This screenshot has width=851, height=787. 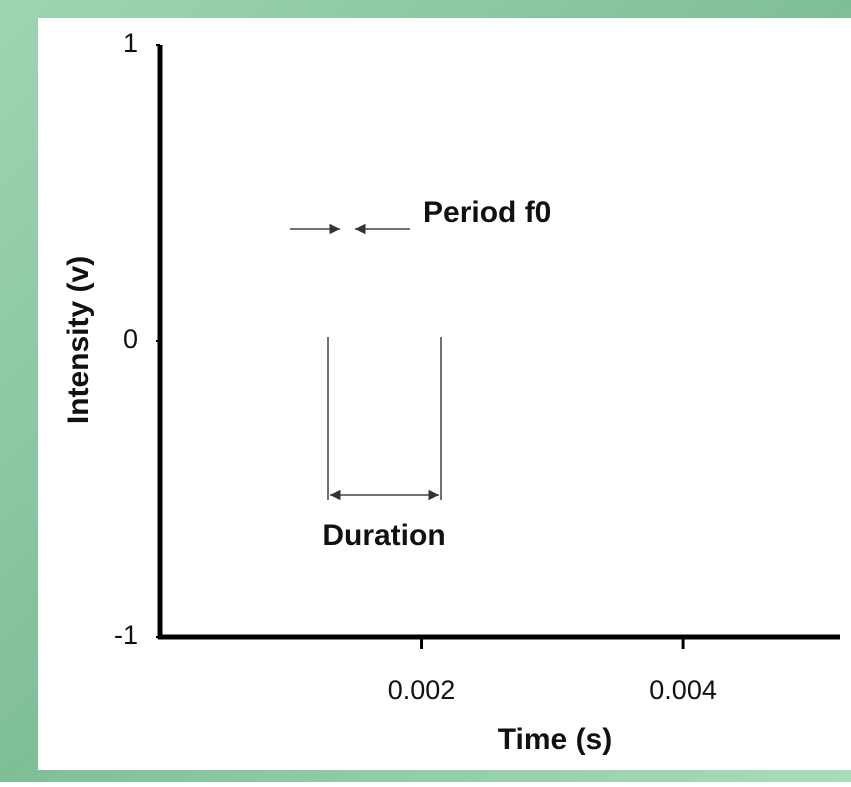 What do you see at coordinates (78, 340) in the screenshot?
I see `y-axis-label: Intensity (v)` at bounding box center [78, 340].